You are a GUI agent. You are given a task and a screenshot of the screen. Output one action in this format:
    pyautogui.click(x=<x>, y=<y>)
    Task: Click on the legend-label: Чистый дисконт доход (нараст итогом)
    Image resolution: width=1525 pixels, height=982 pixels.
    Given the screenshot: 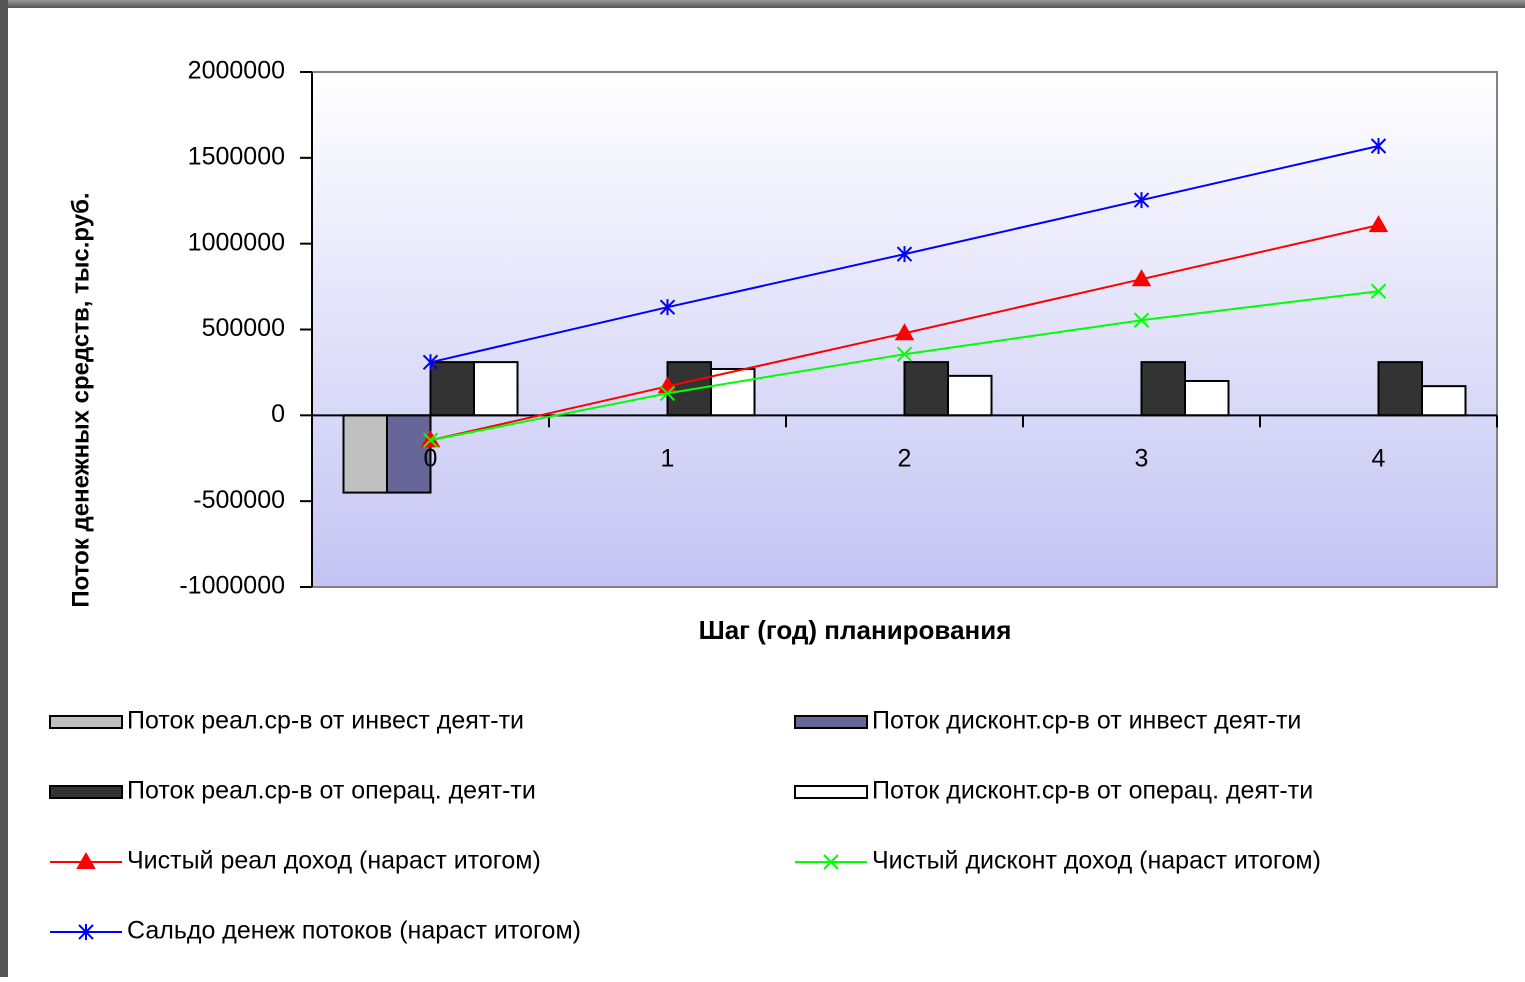 What is the action you would take?
    pyautogui.click(x=1096, y=861)
    